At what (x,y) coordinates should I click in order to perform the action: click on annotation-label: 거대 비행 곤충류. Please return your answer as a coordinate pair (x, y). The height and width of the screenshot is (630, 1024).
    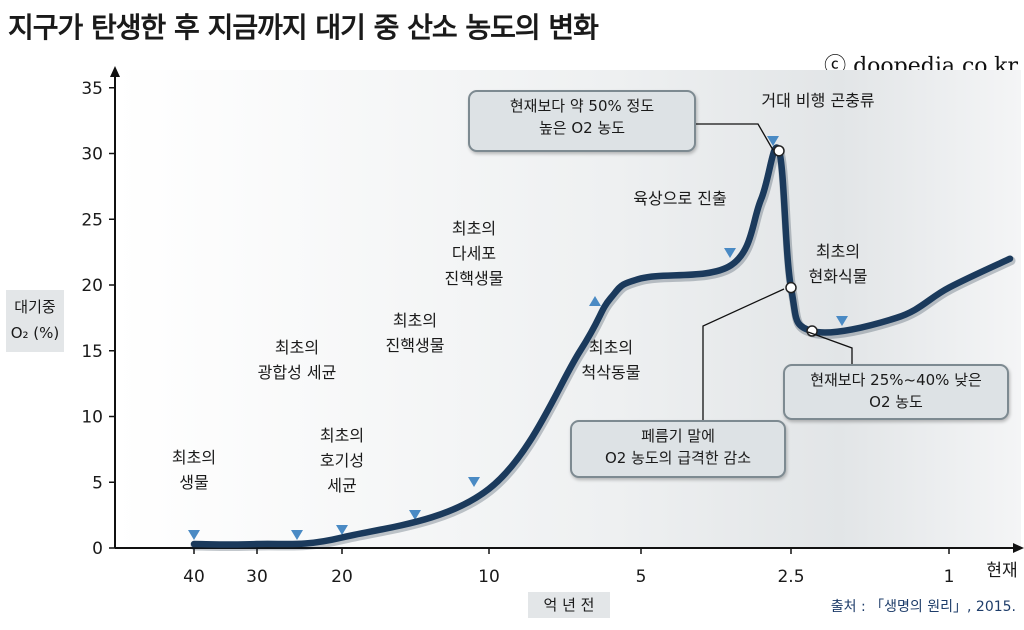
    Looking at the image, I should click on (817, 100).